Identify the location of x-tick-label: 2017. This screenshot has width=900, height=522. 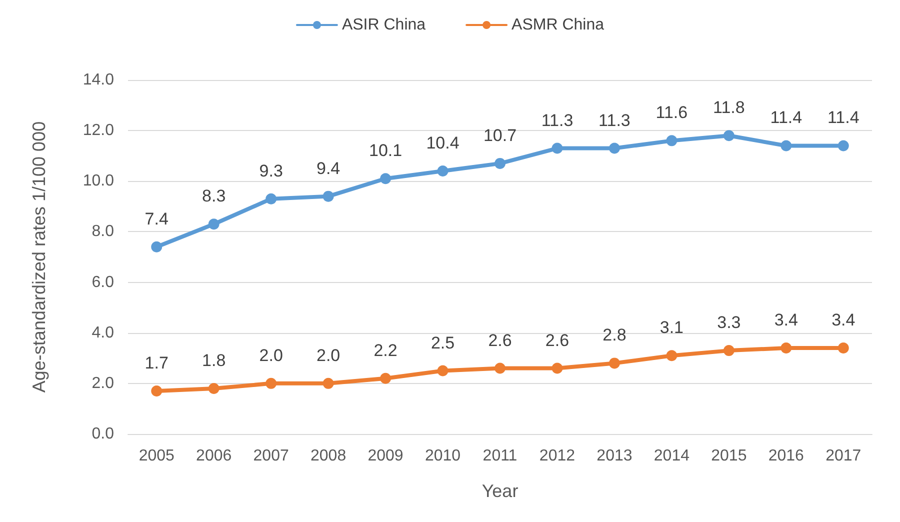
(844, 456).